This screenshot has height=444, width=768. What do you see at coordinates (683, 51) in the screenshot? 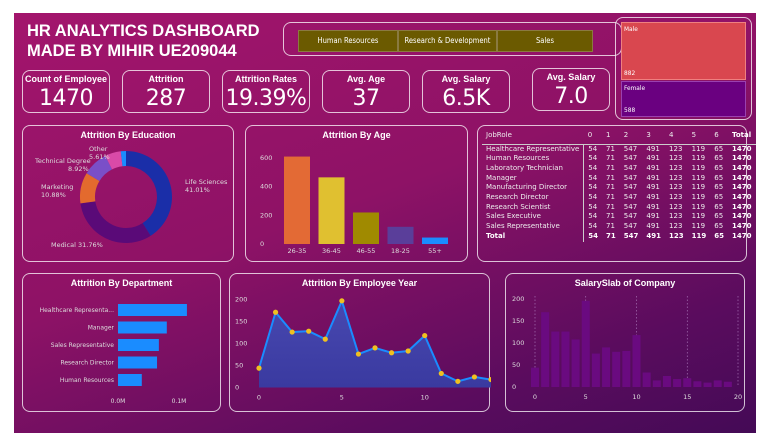
I see `treemap-male: Male 882` at bounding box center [683, 51].